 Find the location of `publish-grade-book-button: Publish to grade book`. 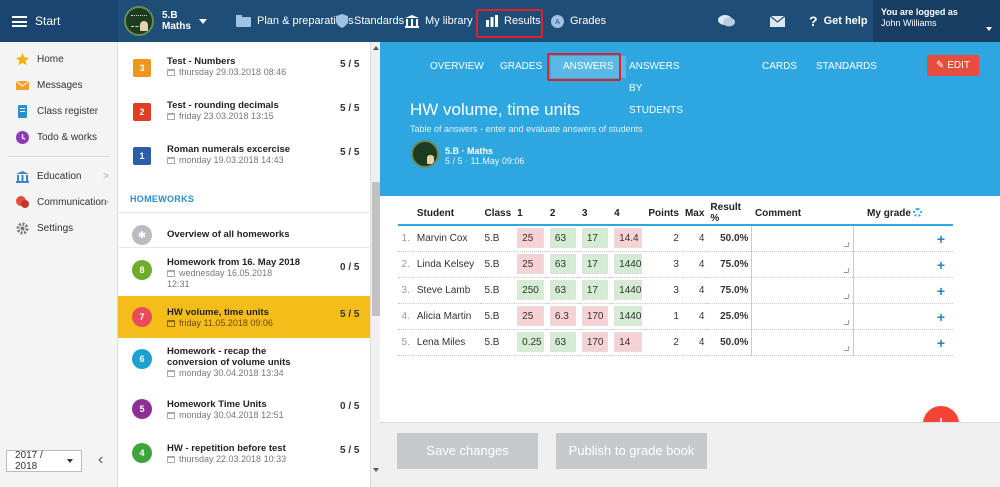

publish-grade-book-button: Publish to grade book is located at coordinates (631, 451).